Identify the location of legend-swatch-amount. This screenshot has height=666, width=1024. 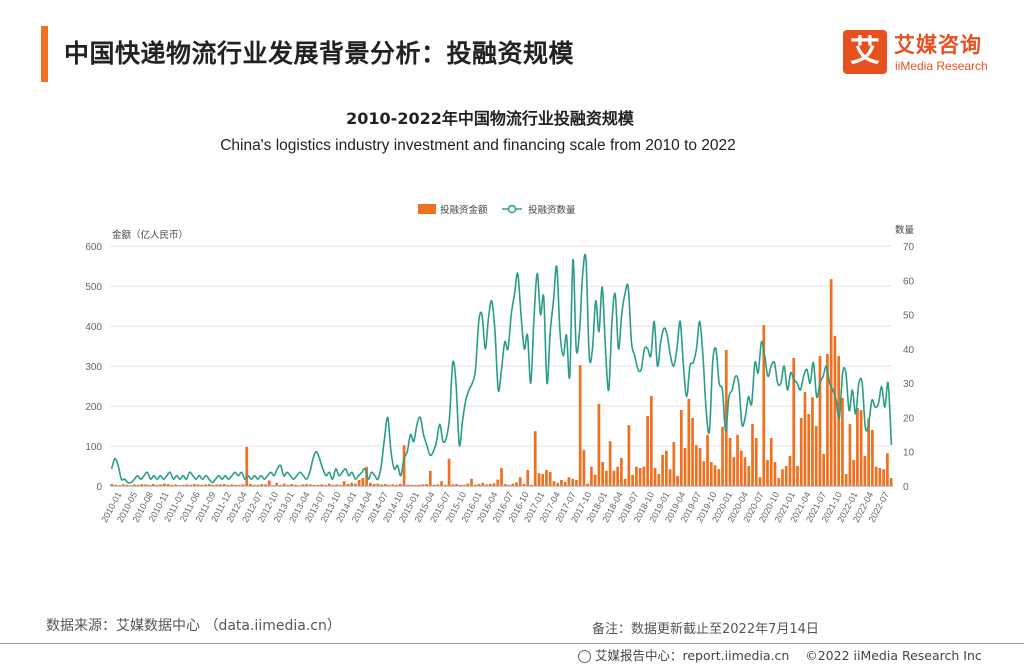
(427, 209).